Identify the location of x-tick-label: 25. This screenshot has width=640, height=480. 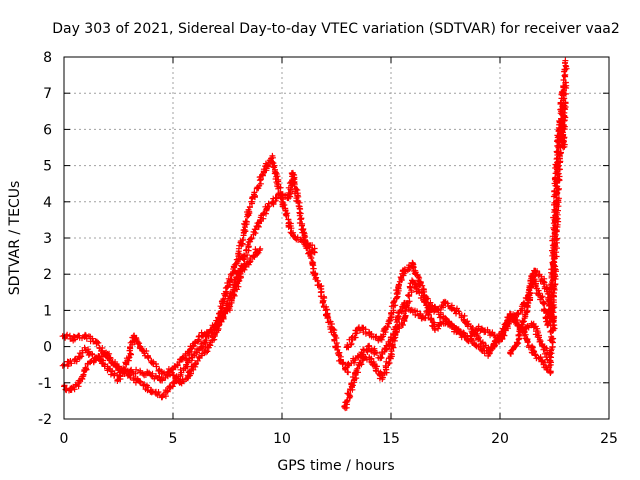
(609, 439).